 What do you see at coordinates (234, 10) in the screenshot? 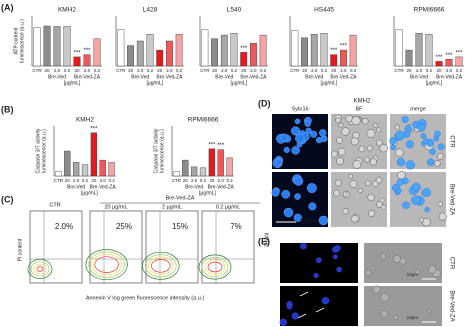
I see `chart-title: L540` at bounding box center [234, 10].